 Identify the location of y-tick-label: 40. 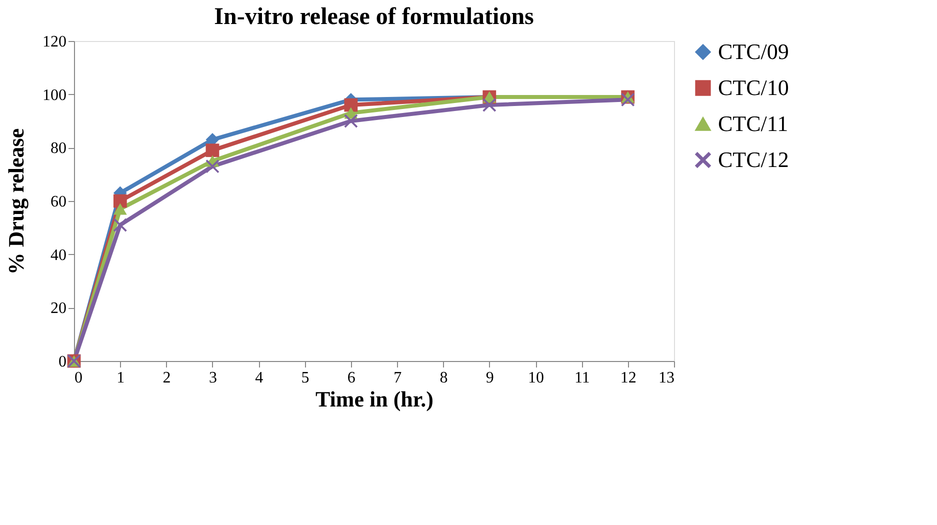
(58, 255).